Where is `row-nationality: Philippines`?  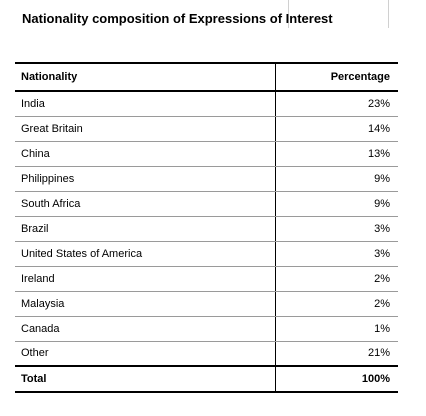 row-nationality: Philippines is located at coordinates (145, 179).